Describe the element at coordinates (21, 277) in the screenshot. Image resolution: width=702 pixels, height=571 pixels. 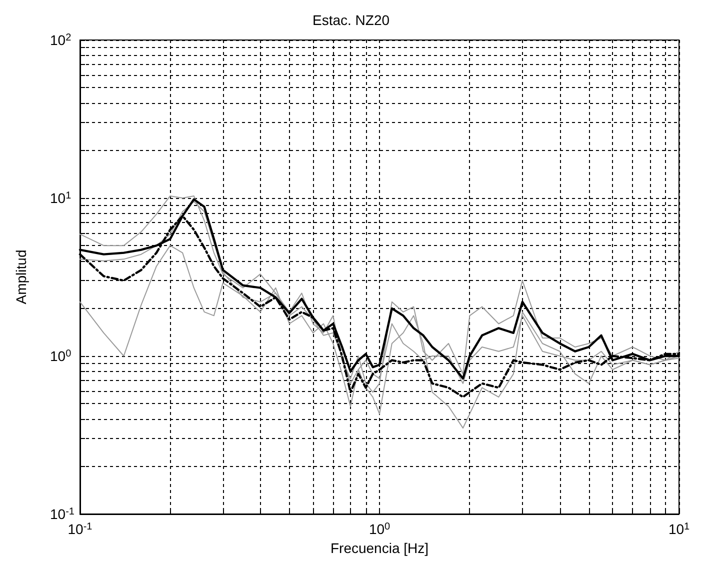
I see `y-axis-title: Amplitud` at that location.